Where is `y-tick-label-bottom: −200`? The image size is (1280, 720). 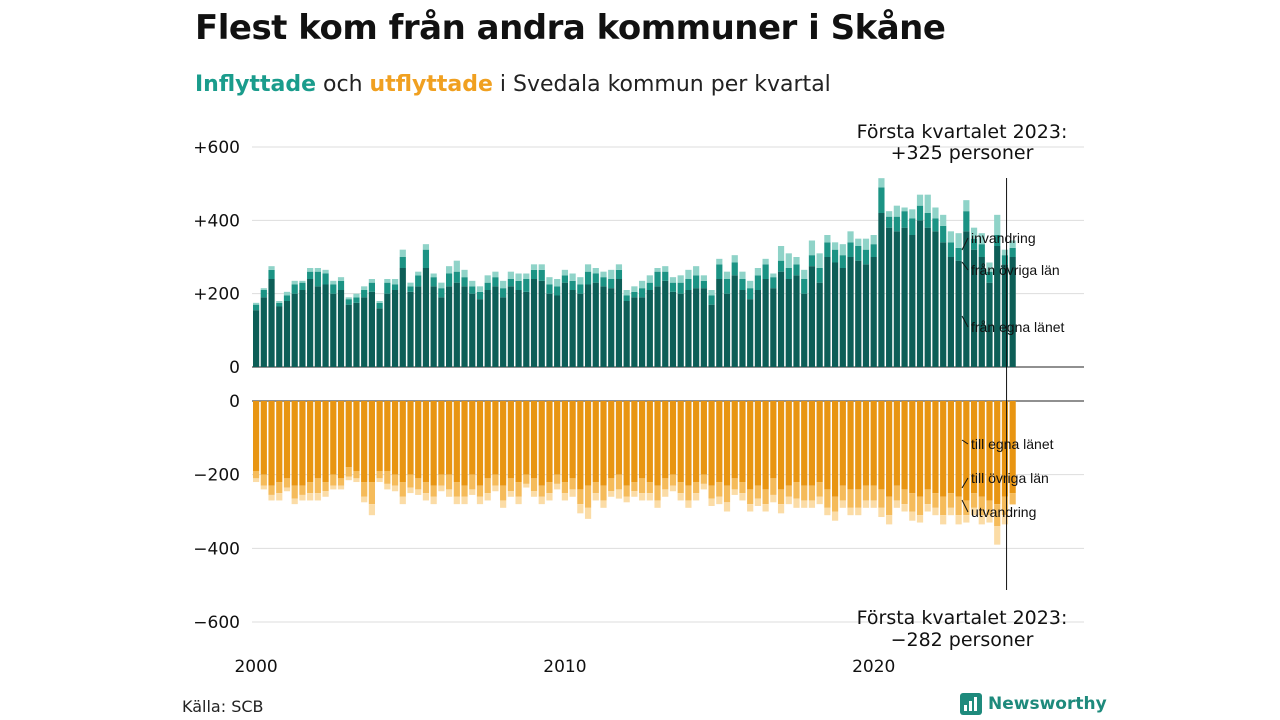 y-tick-label-bottom: −200 is located at coordinates (216, 476).